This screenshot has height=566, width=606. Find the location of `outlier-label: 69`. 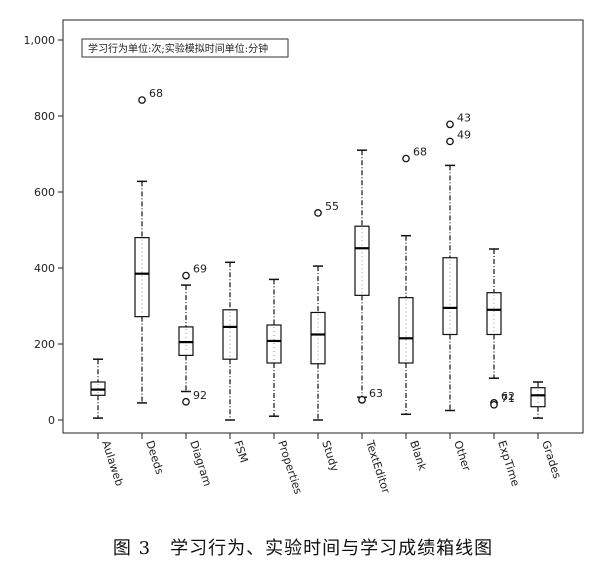

outlier-label: 69 is located at coordinates (200, 269).